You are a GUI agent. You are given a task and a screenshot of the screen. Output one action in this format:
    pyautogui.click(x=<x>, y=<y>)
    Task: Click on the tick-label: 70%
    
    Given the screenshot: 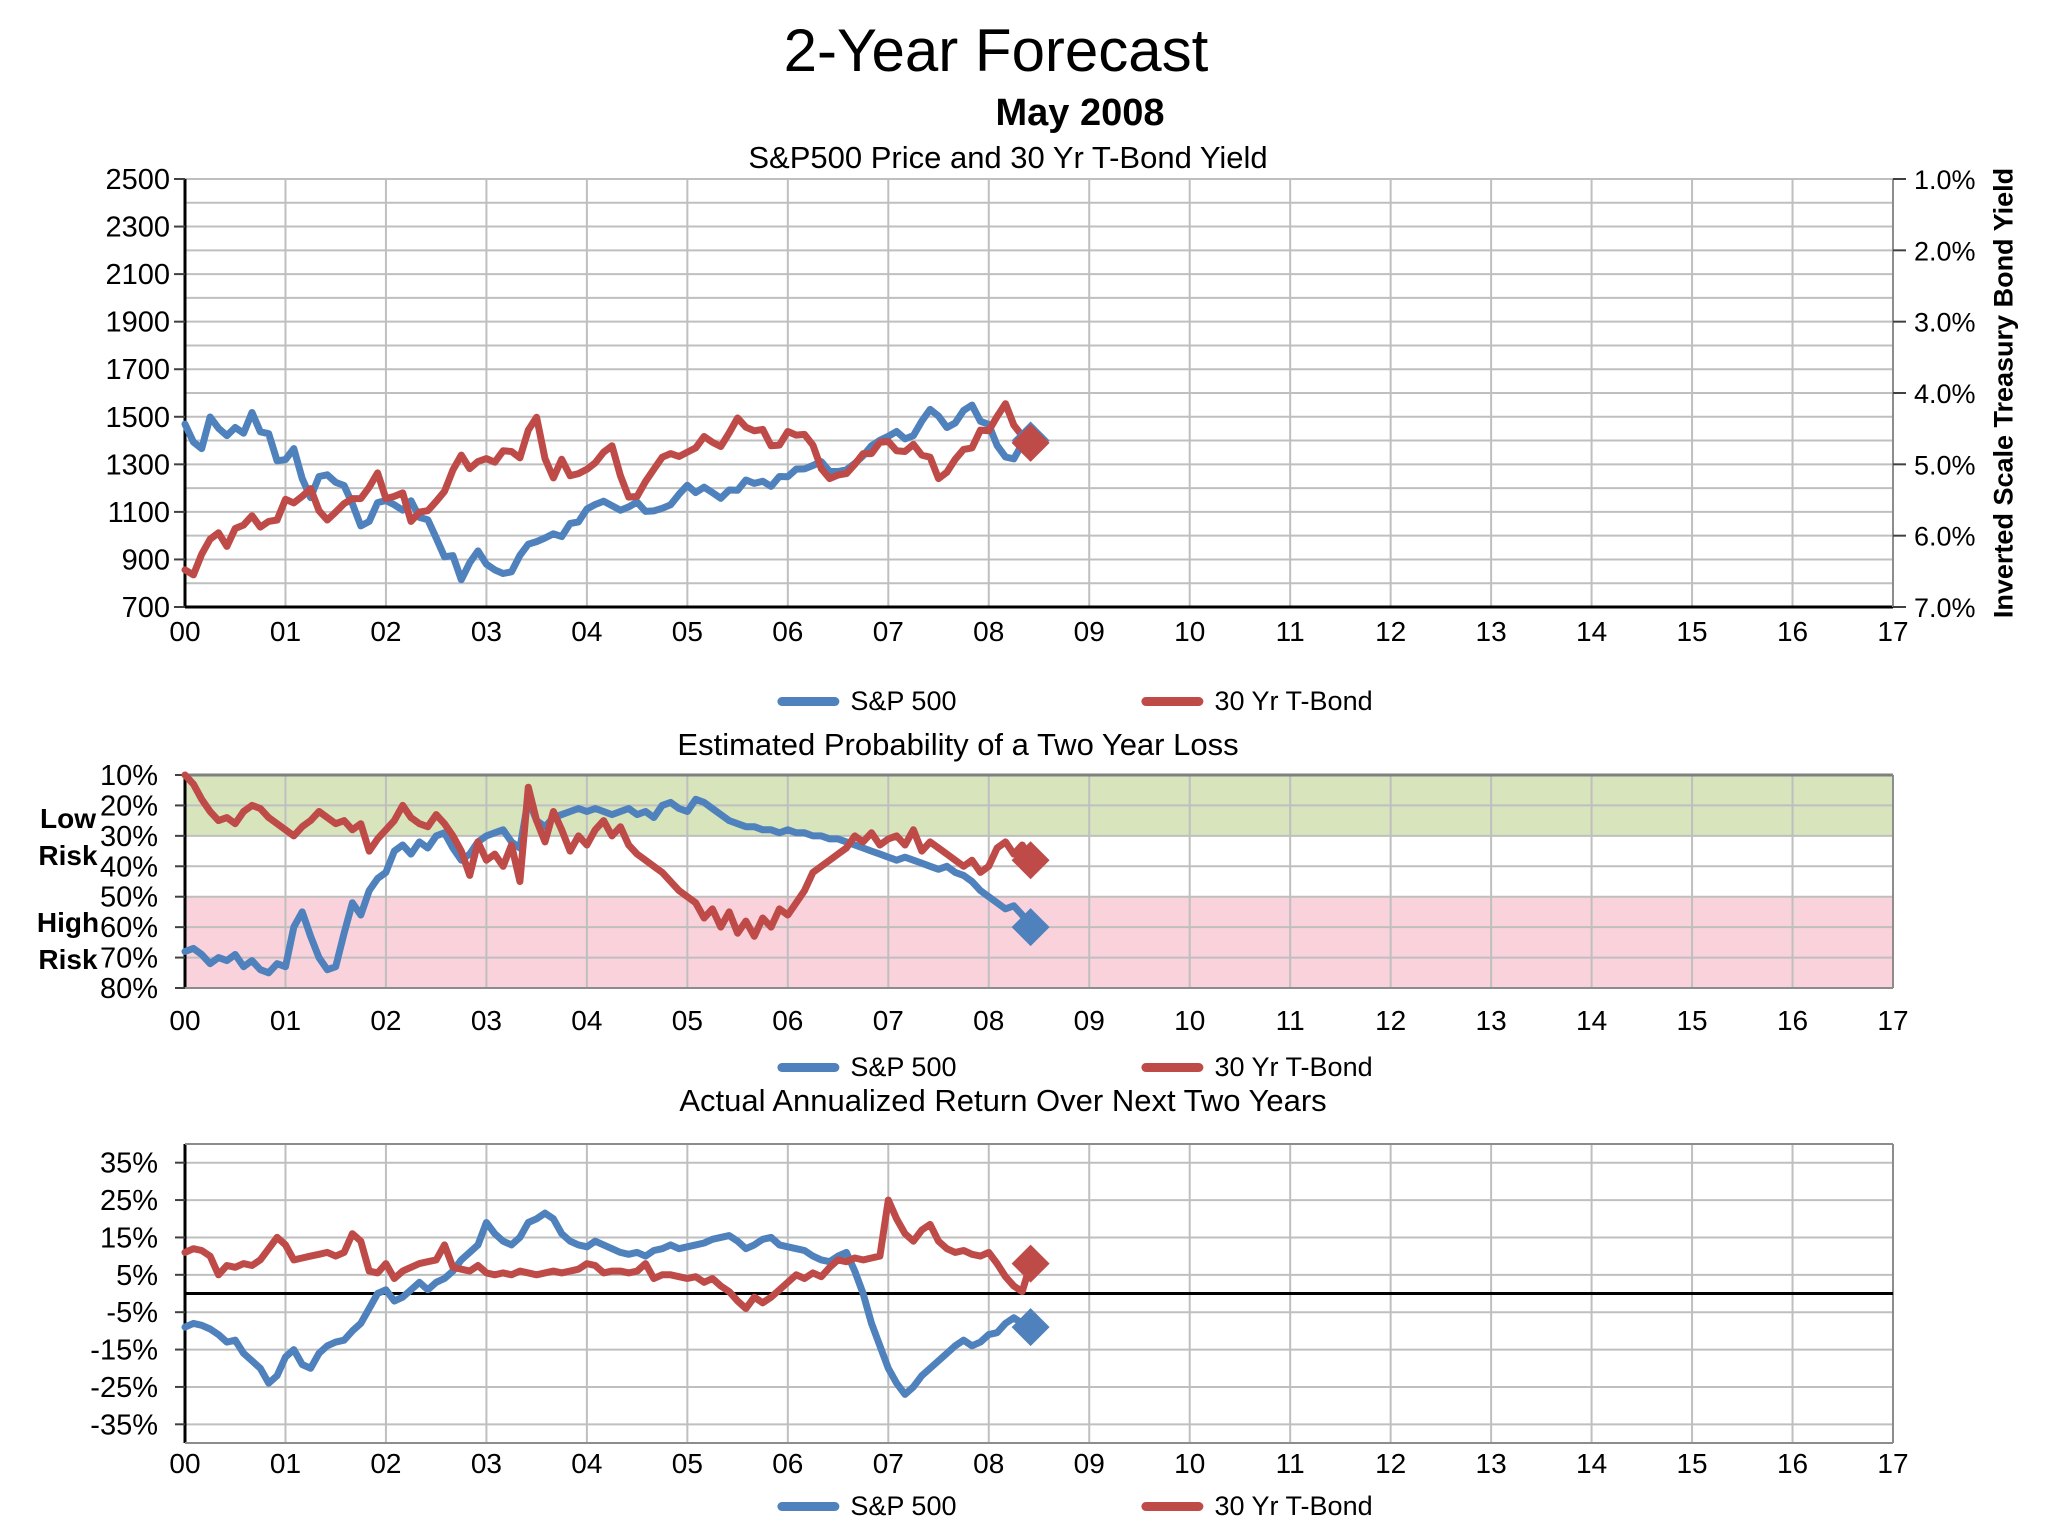 What is the action you would take?
    pyautogui.click(x=129, y=959)
    